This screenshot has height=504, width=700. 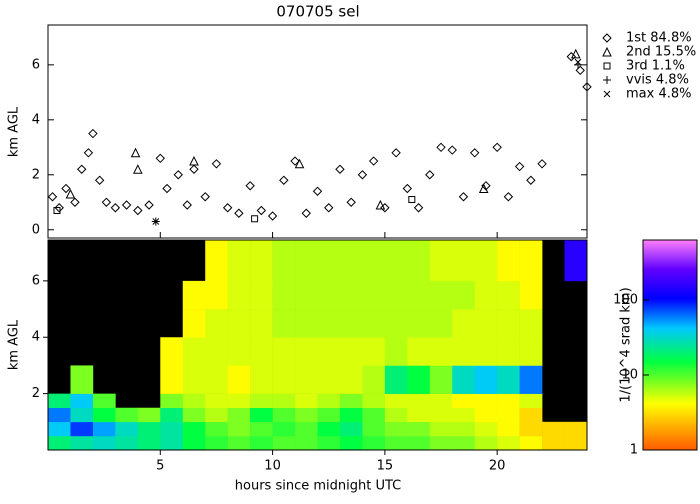 I want to click on y-tick-label: 6, so click(x=36, y=280).